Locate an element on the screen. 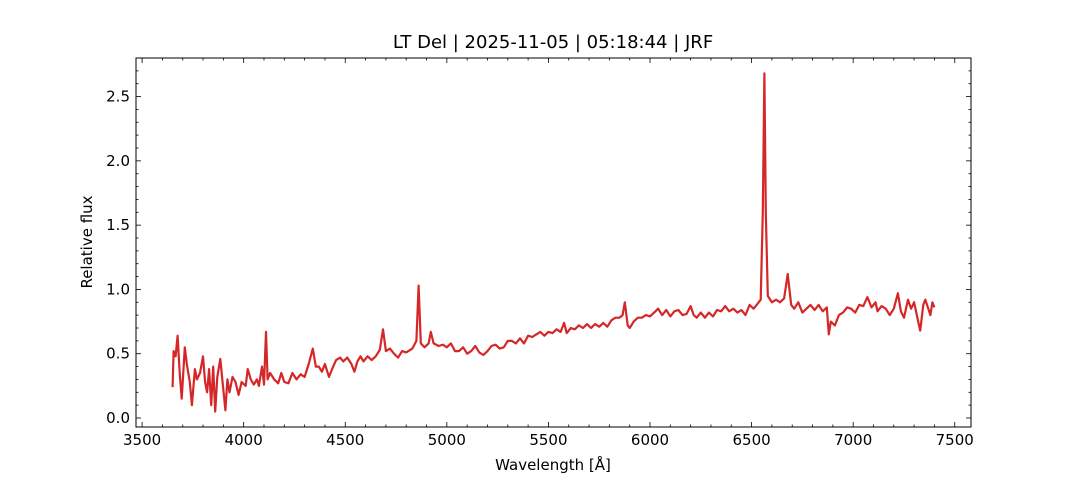 The height and width of the screenshot is (480, 1080). y-tick-label: 2.0 is located at coordinates (118, 161).